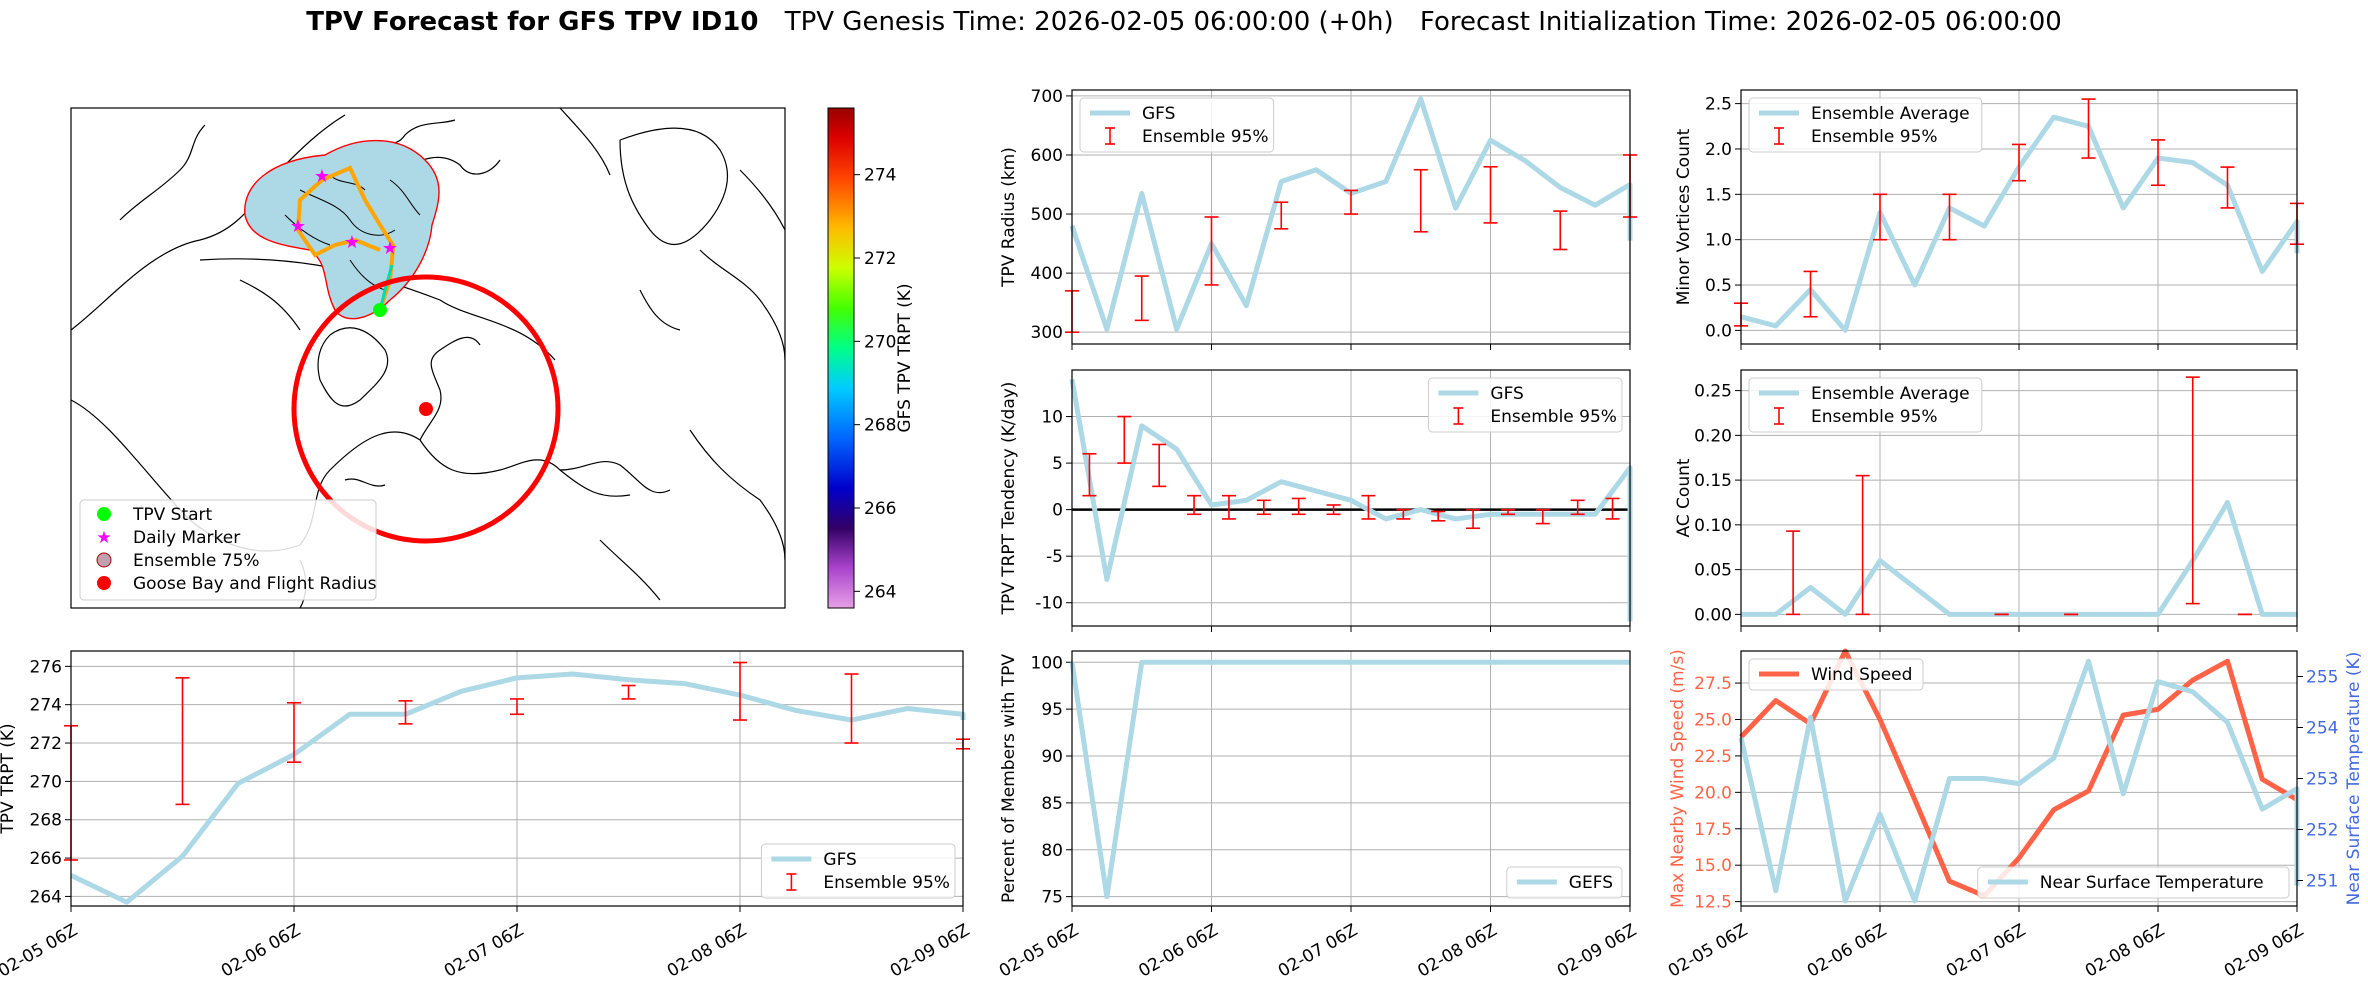 Image resolution: width=2368 pixels, height=982 pixels. What do you see at coordinates (1713, 684) in the screenshot?
I see `y-tick-label: 27.5` at bounding box center [1713, 684].